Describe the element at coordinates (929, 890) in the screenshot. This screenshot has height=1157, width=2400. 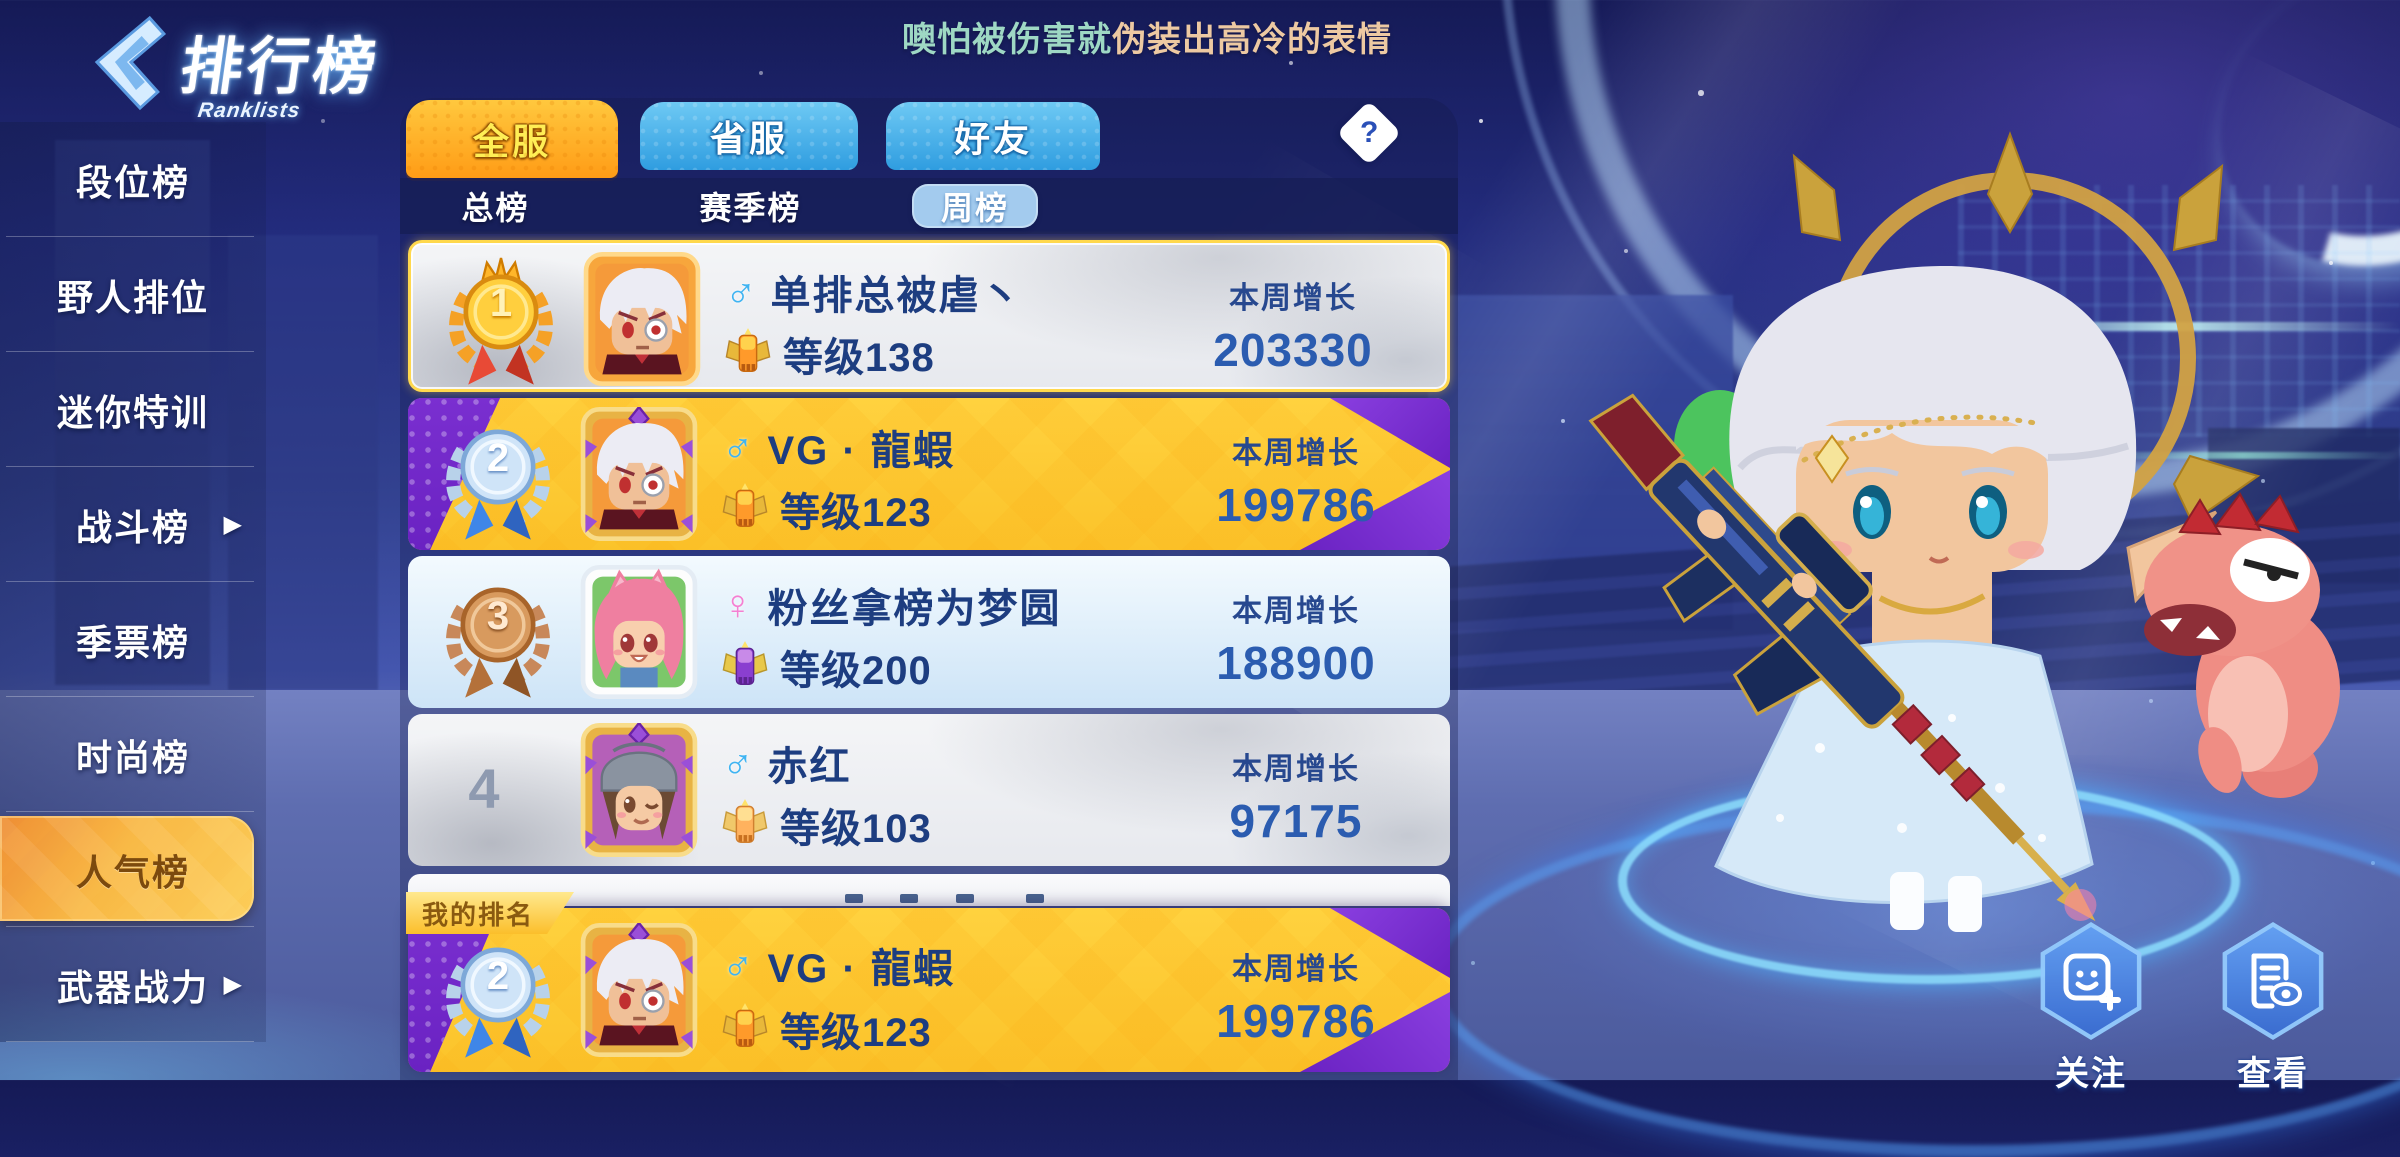
I see `leaderboard-row-5-partial` at that location.